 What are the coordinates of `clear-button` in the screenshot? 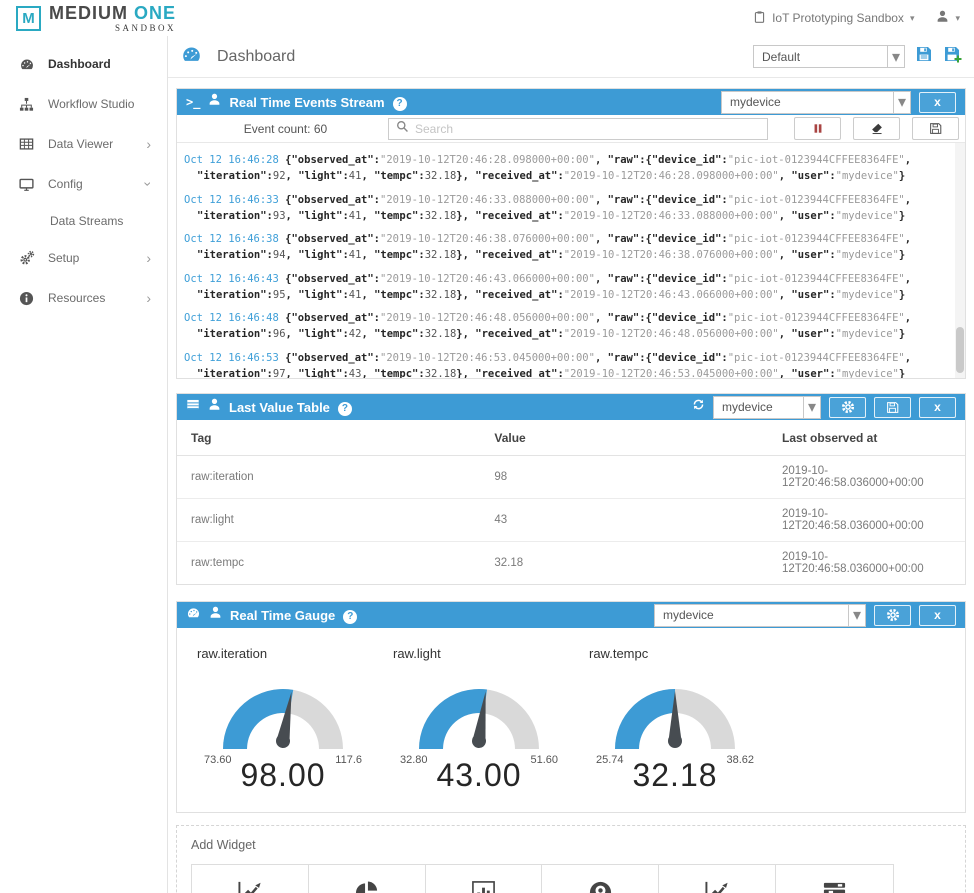 It's located at (876, 128).